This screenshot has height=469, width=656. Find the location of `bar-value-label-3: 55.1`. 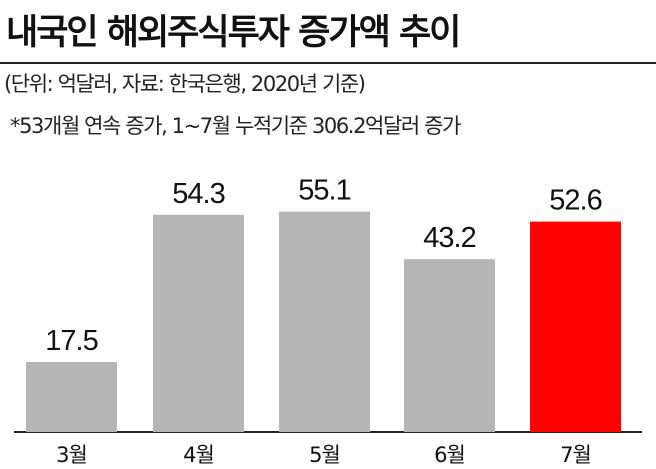

bar-value-label-3: 55.1 is located at coordinates (324, 191).